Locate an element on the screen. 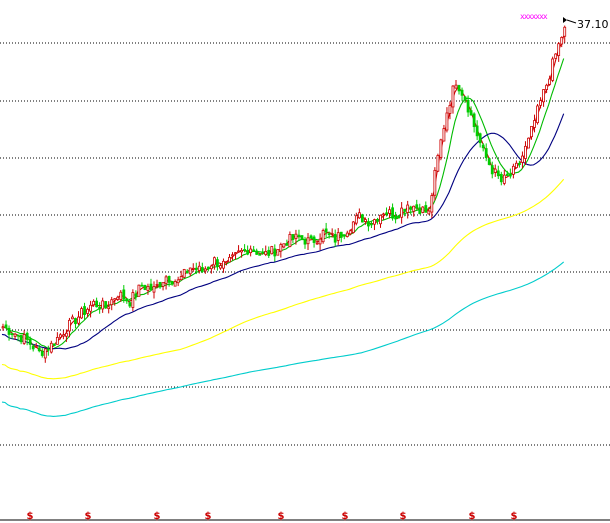 The image size is (610, 523). last-price-label: 37.10 is located at coordinates (593, 24).